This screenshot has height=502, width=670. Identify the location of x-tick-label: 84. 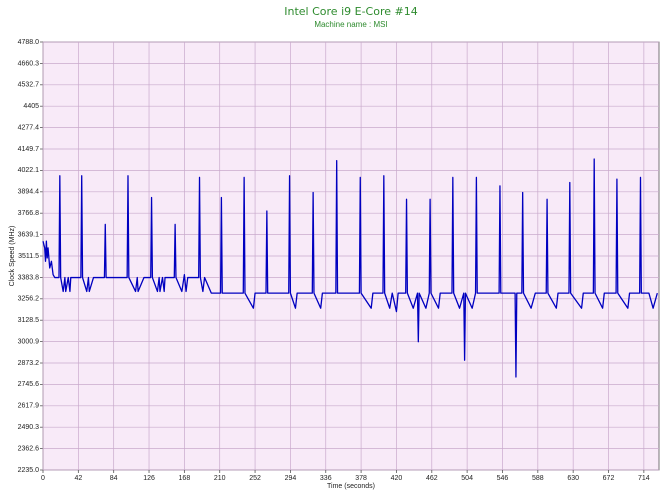
(114, 478).